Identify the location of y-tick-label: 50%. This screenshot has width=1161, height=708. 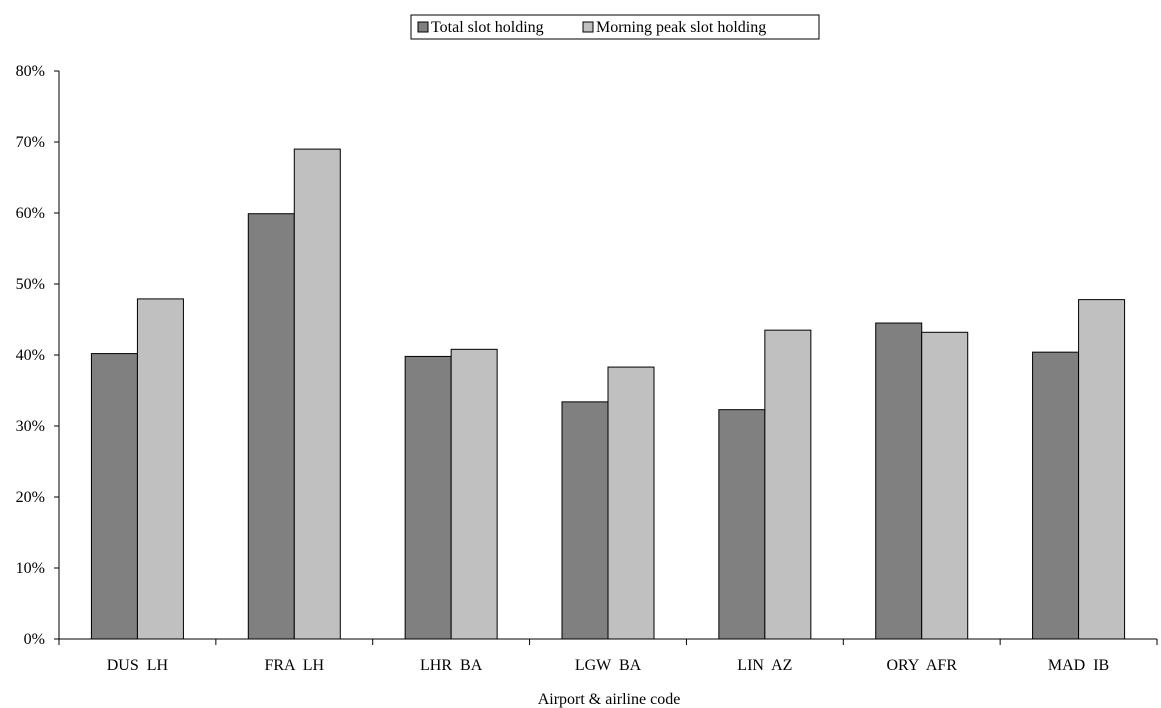
(30, 284).